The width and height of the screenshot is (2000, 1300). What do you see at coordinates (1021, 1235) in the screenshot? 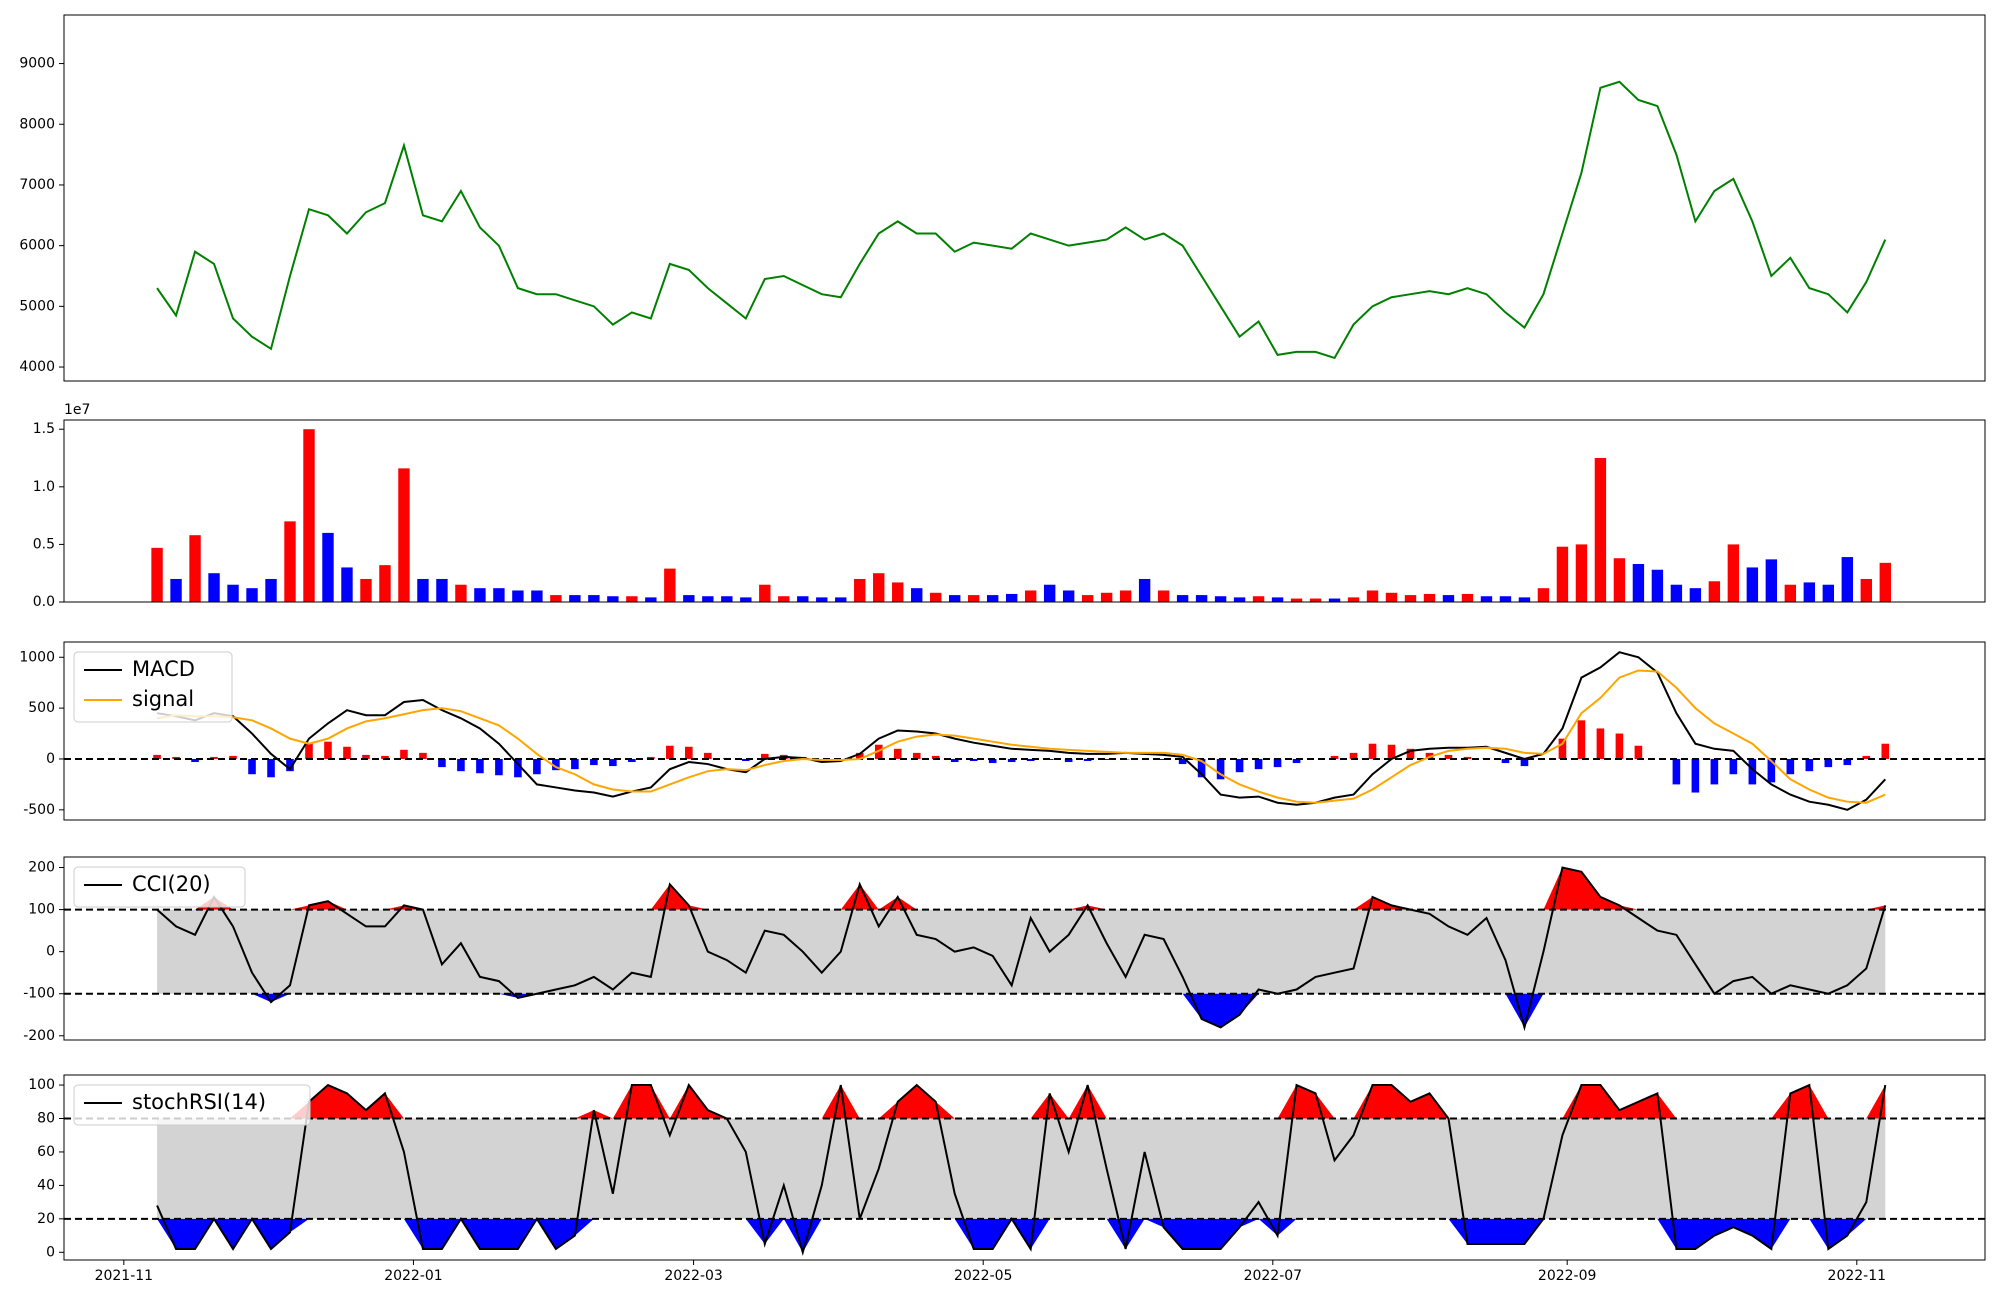
I see `oversold-fill` at bounding box center [1021, 1235].